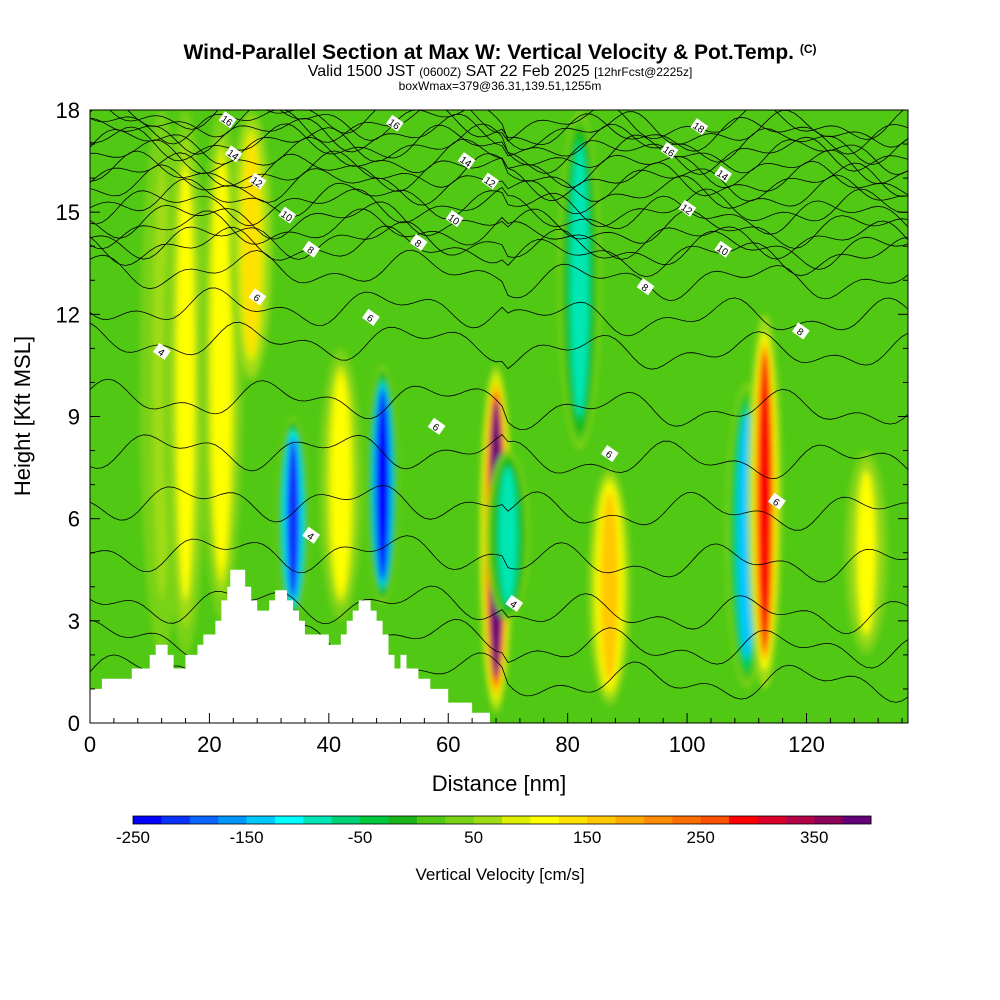 The image size is (1000, 1000). What do you see at coordinates (74, 519) in the screenshot?
I see `y-tick-label: 6` at bounding box center [74, 519].